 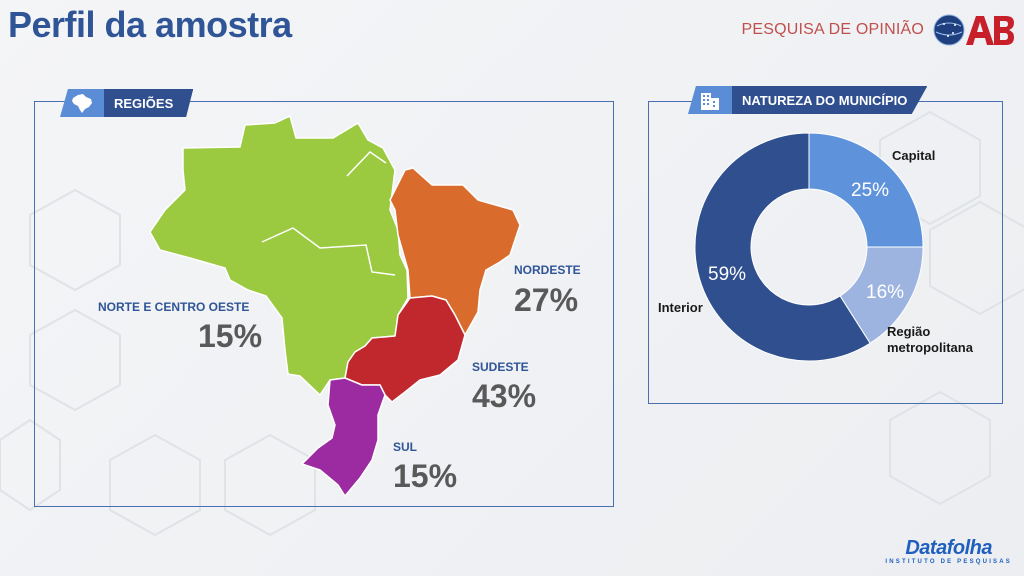 I want to click on segment-percent-interior: 59%, so click(x=727, y=274).